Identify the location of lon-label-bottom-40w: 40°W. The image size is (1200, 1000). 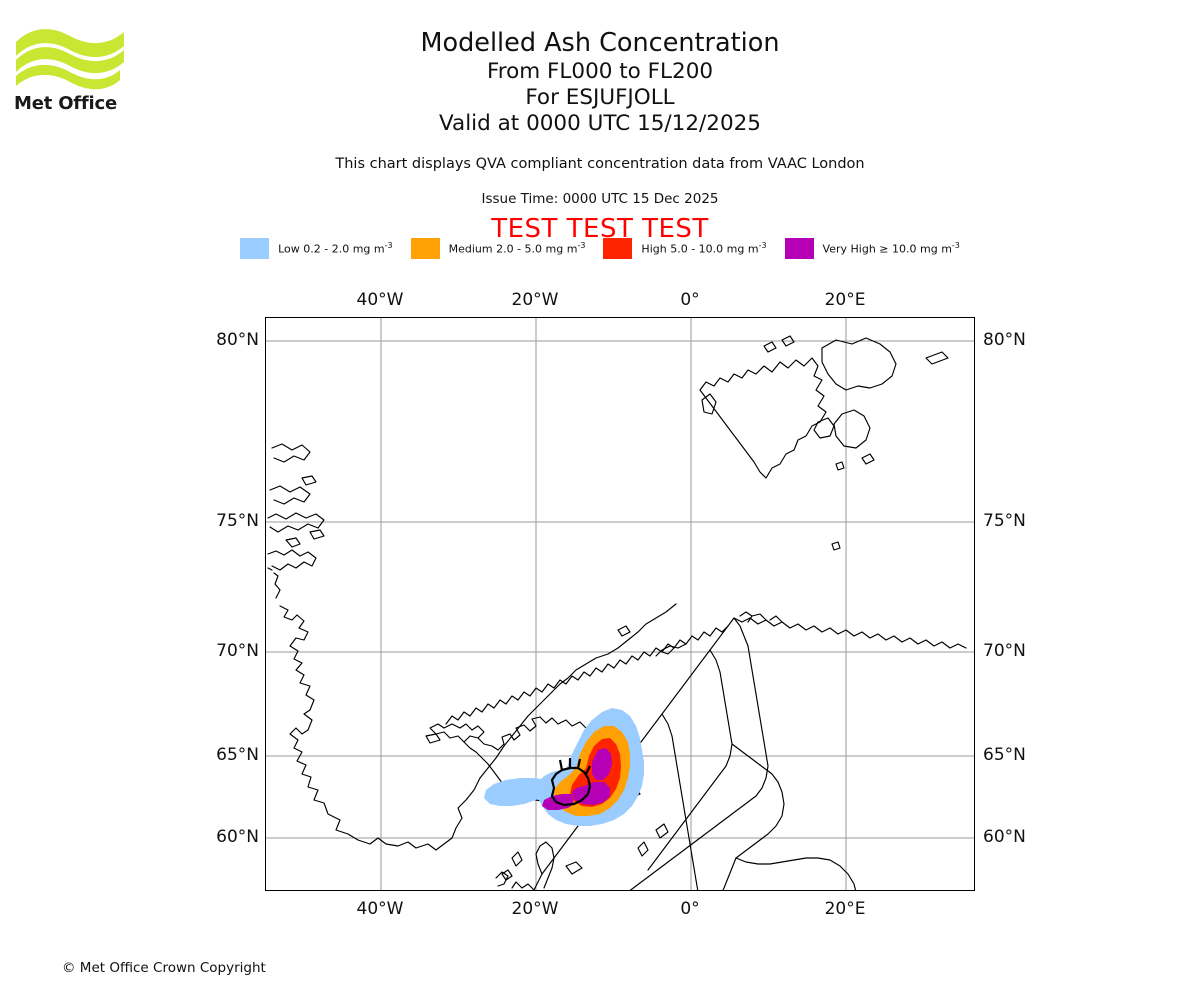
(380, 909).